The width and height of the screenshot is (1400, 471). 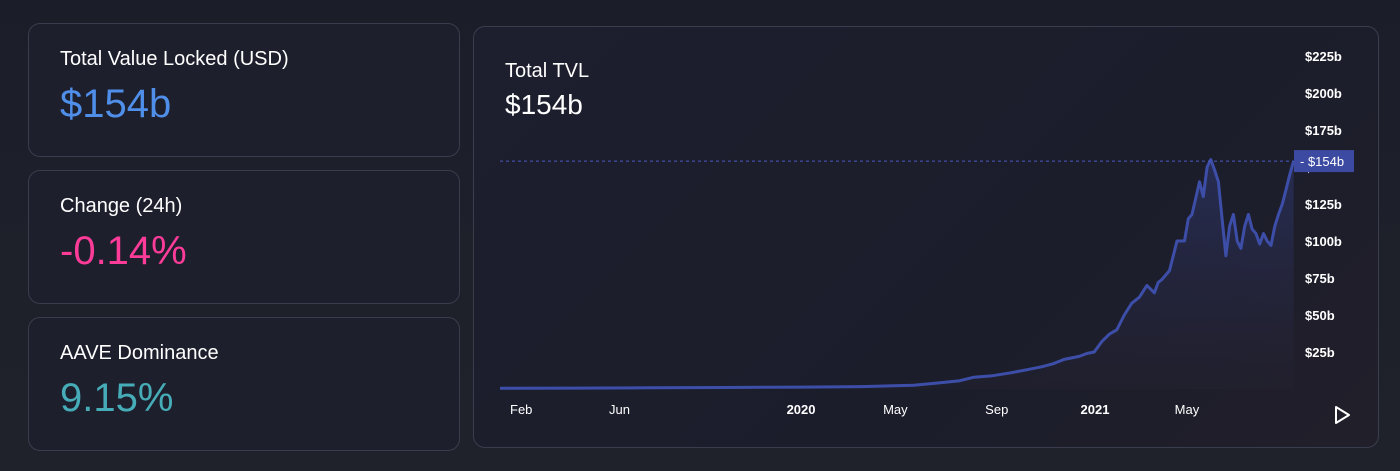 I want to click on dominance-value: 9.15%, so click(x=117, y=398).